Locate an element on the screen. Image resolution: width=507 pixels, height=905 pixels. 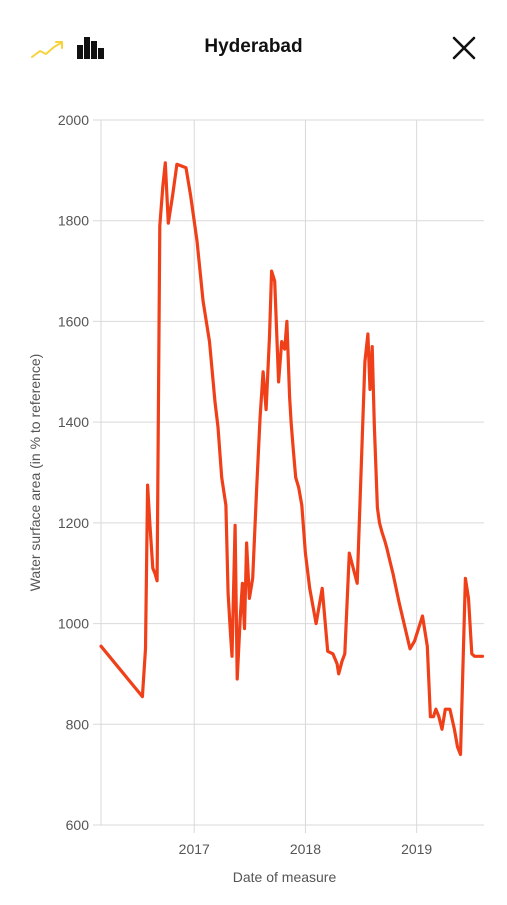
y-tick-label: 800 is located at coordinates (78, 724).